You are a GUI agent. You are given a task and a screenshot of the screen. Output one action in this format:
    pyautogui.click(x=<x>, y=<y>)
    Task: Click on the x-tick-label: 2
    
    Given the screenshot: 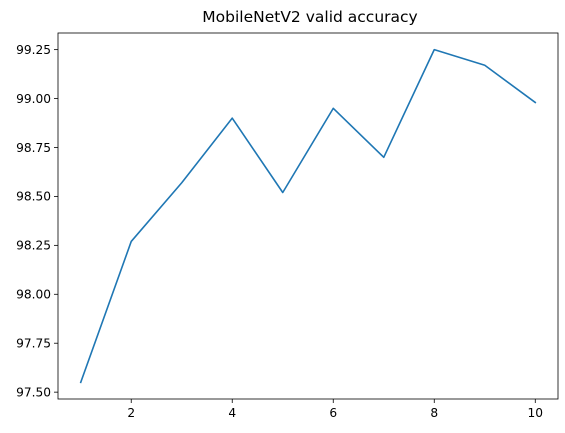 What is the action you would take?
    pyautogui.click(x=131, y=413)
    